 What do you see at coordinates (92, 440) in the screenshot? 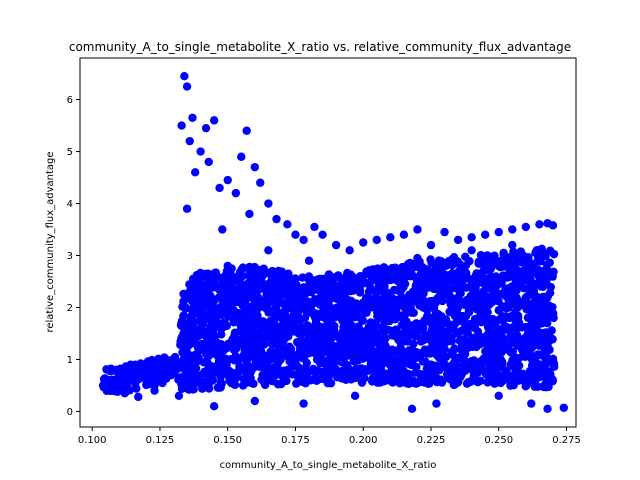
I see `x-tick-label: 0.100` at bounding box center [92, 440].